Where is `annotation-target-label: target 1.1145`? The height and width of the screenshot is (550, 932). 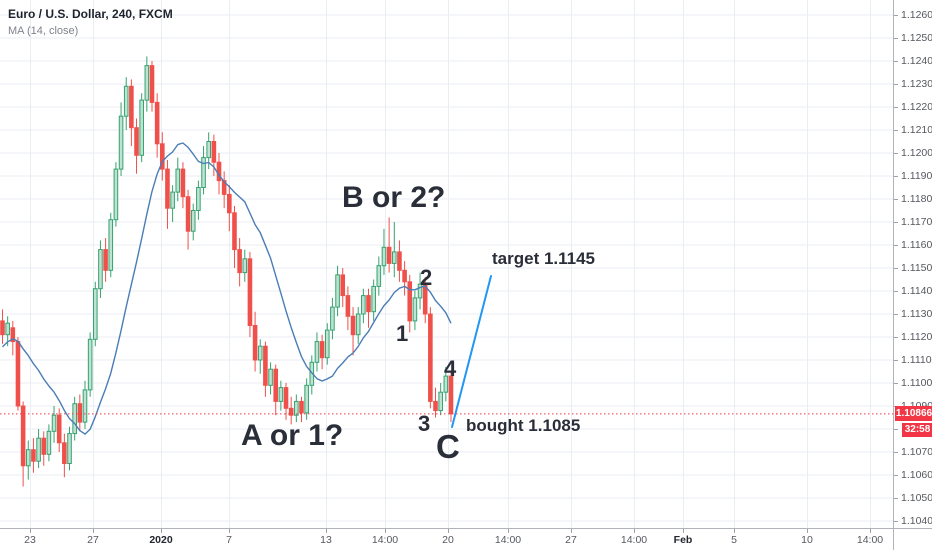
annotation-target-label: target 1.1145 is located at coordinates (544, 258).